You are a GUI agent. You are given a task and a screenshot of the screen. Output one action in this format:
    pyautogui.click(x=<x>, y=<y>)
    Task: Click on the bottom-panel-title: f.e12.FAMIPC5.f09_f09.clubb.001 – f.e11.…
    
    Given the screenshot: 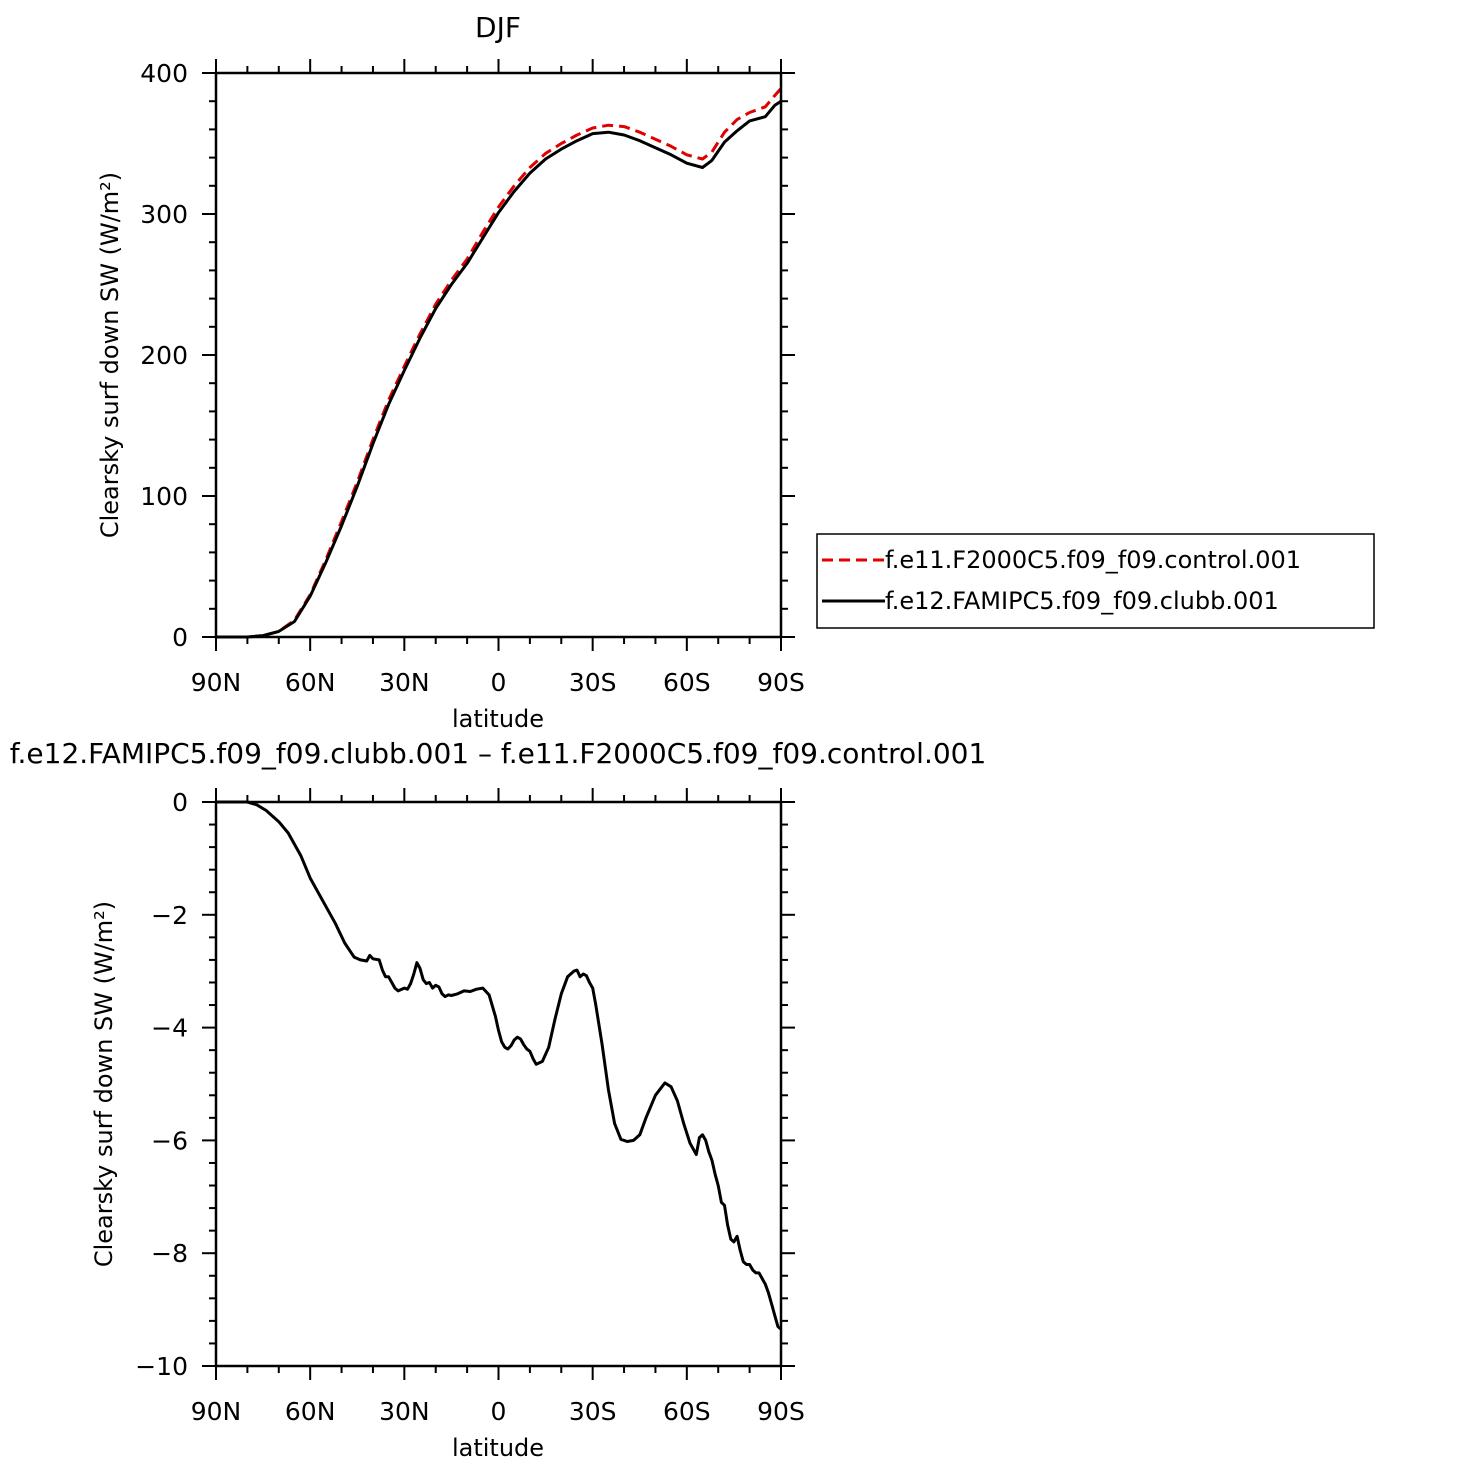 What is the action you would take?
    pyautogui.click(x=498, y=753)
    